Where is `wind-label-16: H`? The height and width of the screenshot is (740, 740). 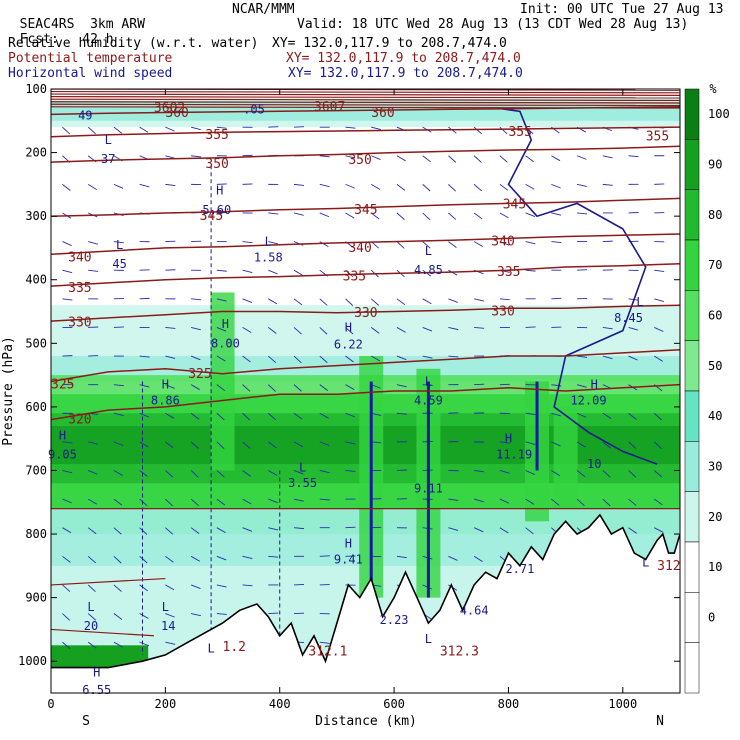
wind-label-16: H is located at coordinates (165, 385).